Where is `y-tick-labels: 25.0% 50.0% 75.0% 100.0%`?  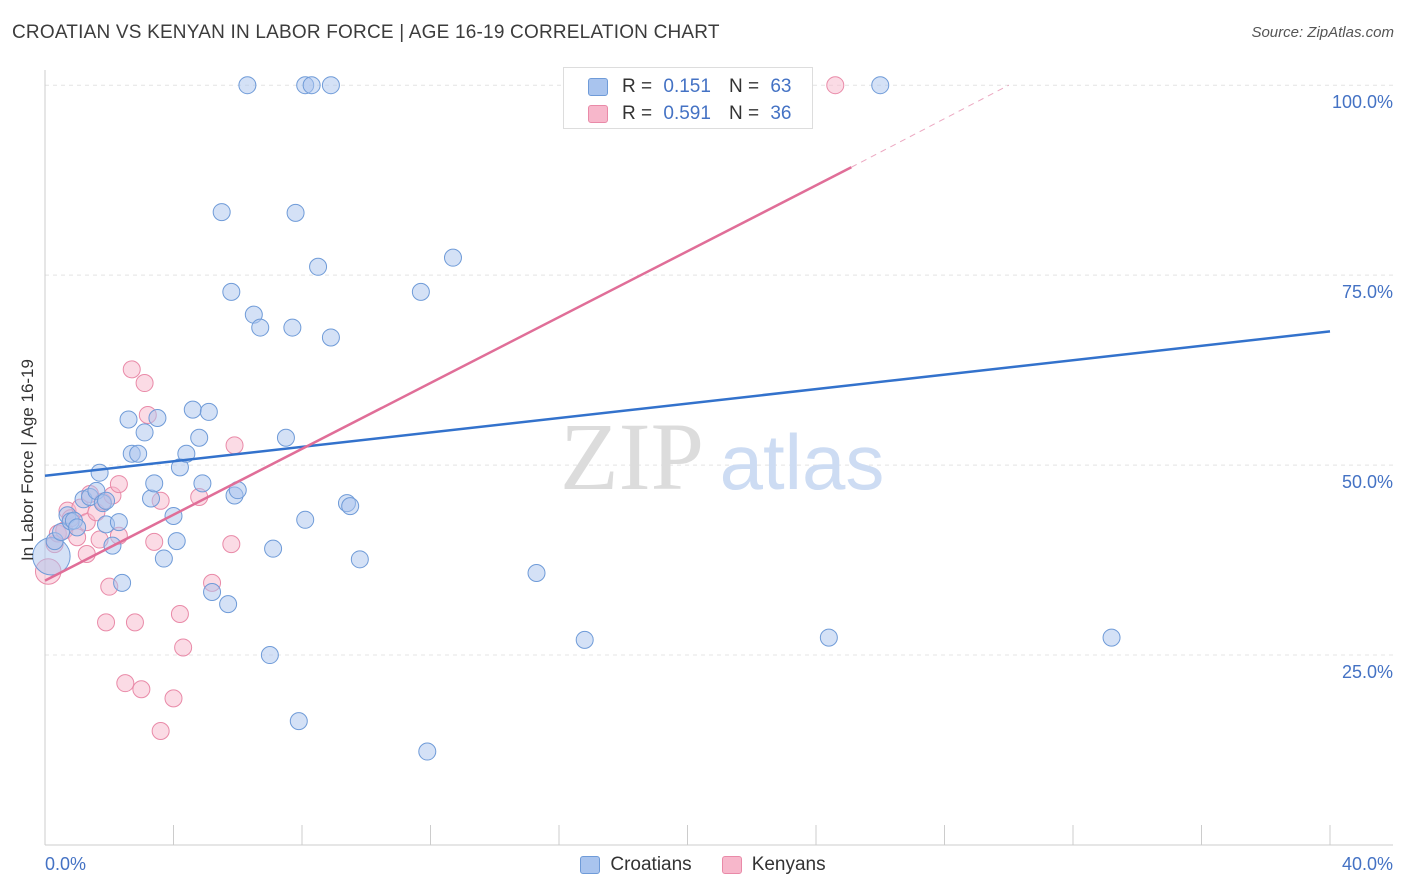
y-tick-labels: 25.0% 50.0% 75.0% 100.0% is located at coordinates (1362, 387).